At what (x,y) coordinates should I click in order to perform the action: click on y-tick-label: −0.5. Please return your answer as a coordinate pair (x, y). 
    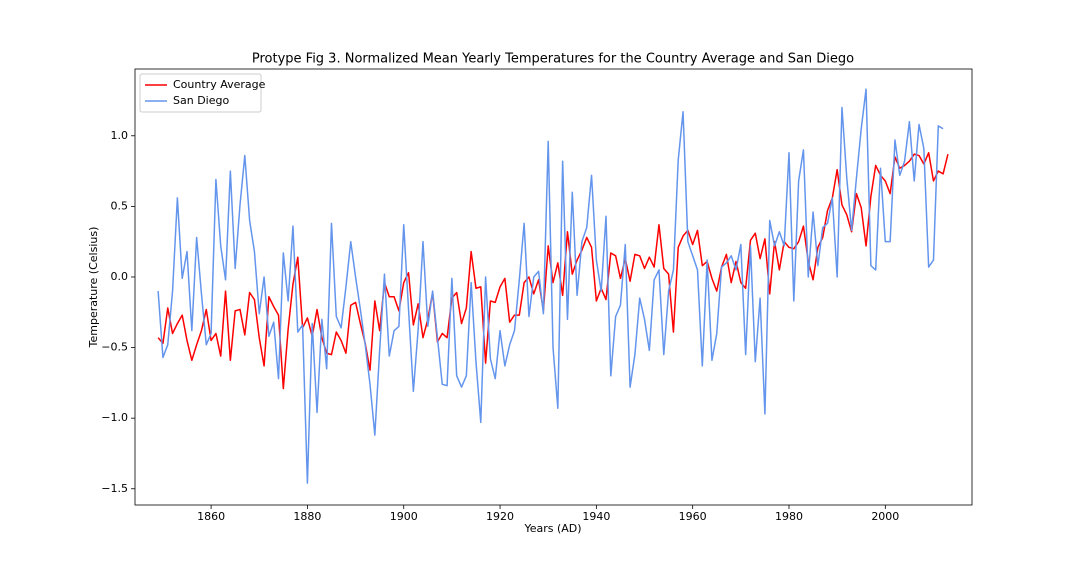
    Looking at the image, I should click on (114, 347).